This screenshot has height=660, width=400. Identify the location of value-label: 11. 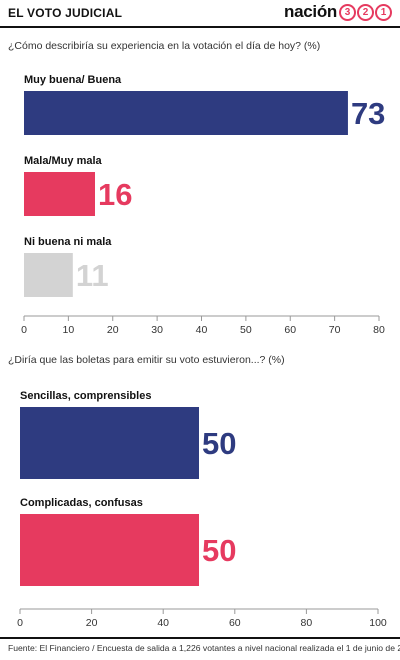
(92, 275).